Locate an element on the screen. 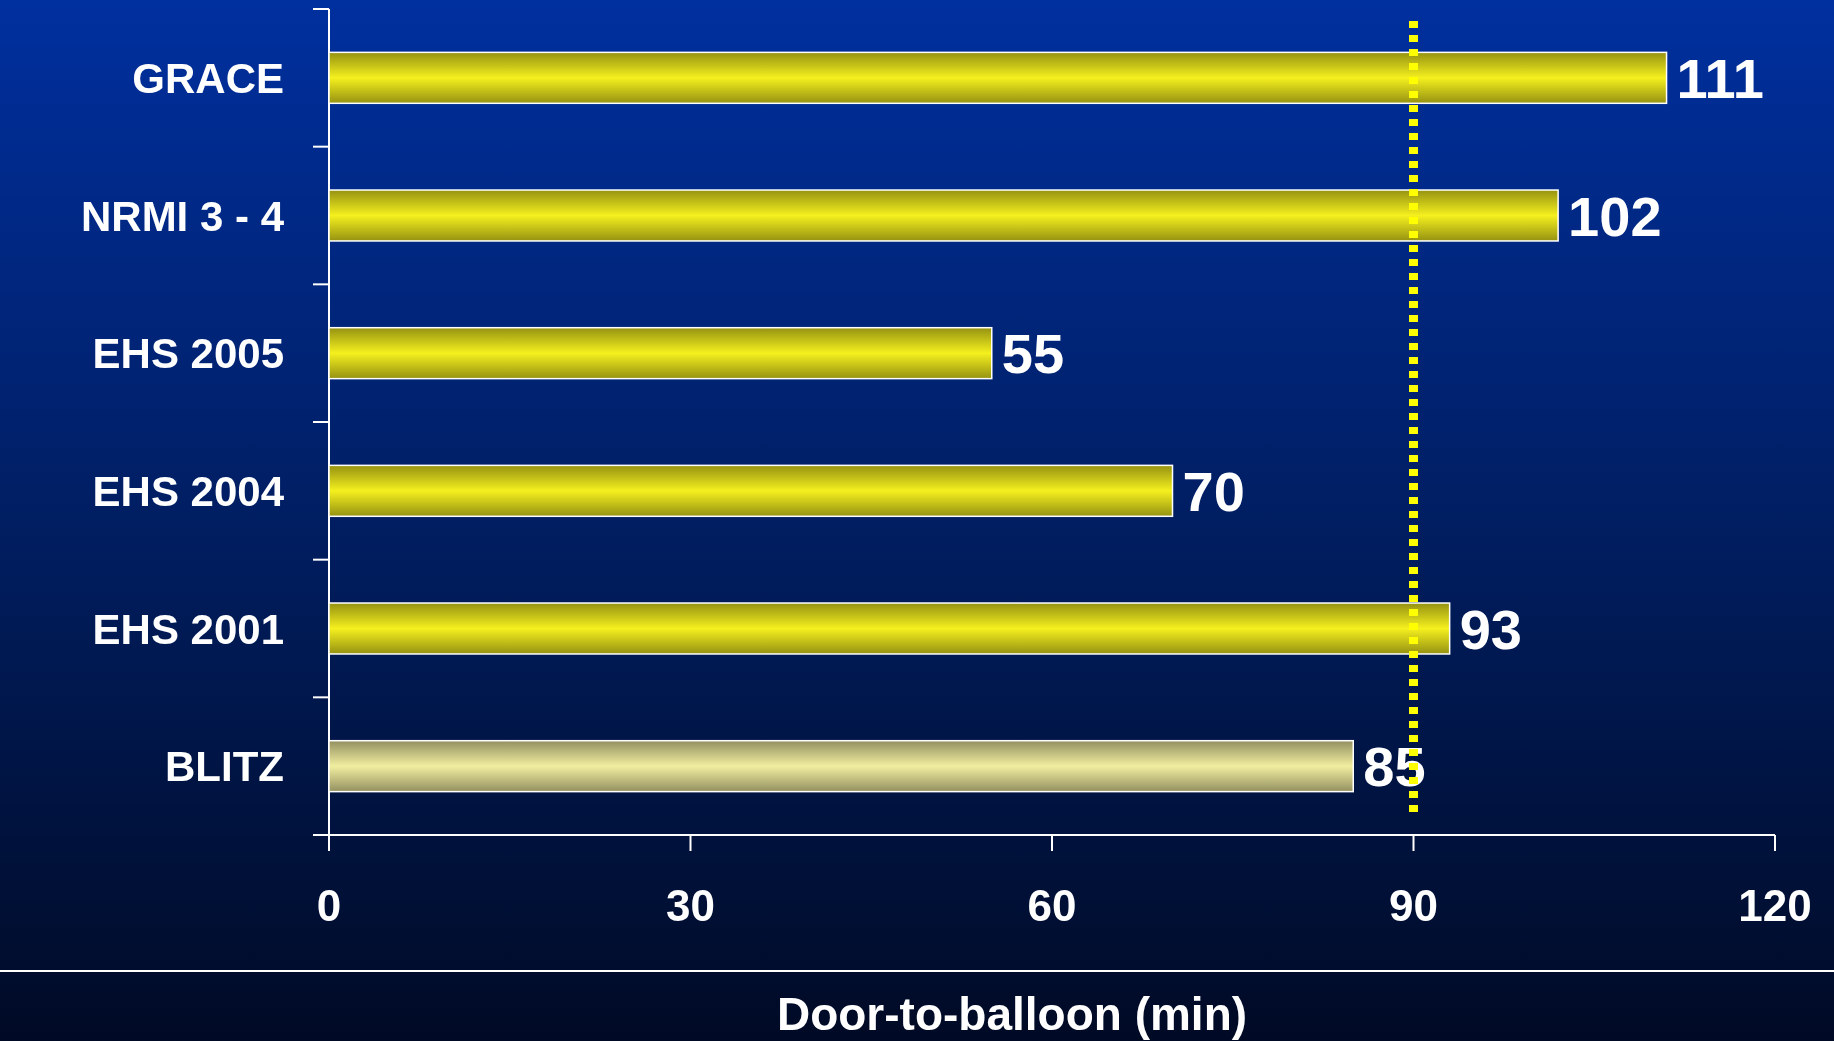  y-tick-label: EHS 2004 is located at coordinates (188, 491).